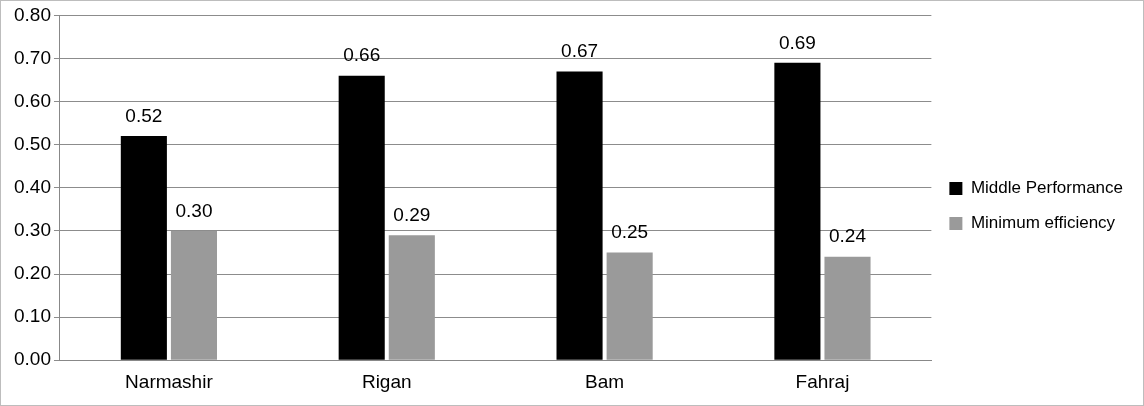 This screenshot has width=1144, height=406. I want to click on data-label: 0.67, so click(580, 51).